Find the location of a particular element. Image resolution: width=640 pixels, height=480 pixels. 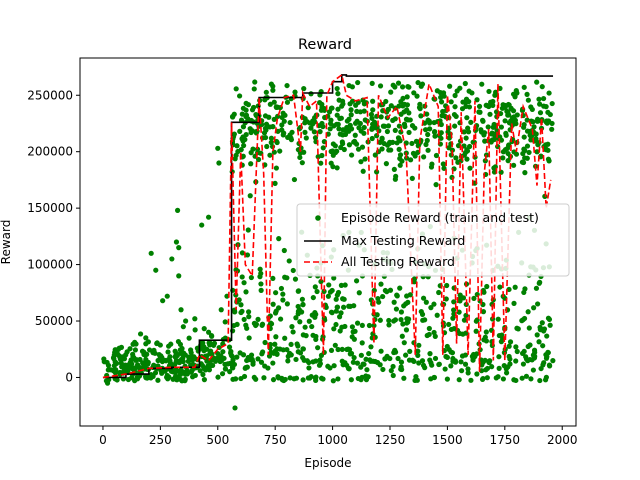

legend-box is located at coordinates (433, 240).